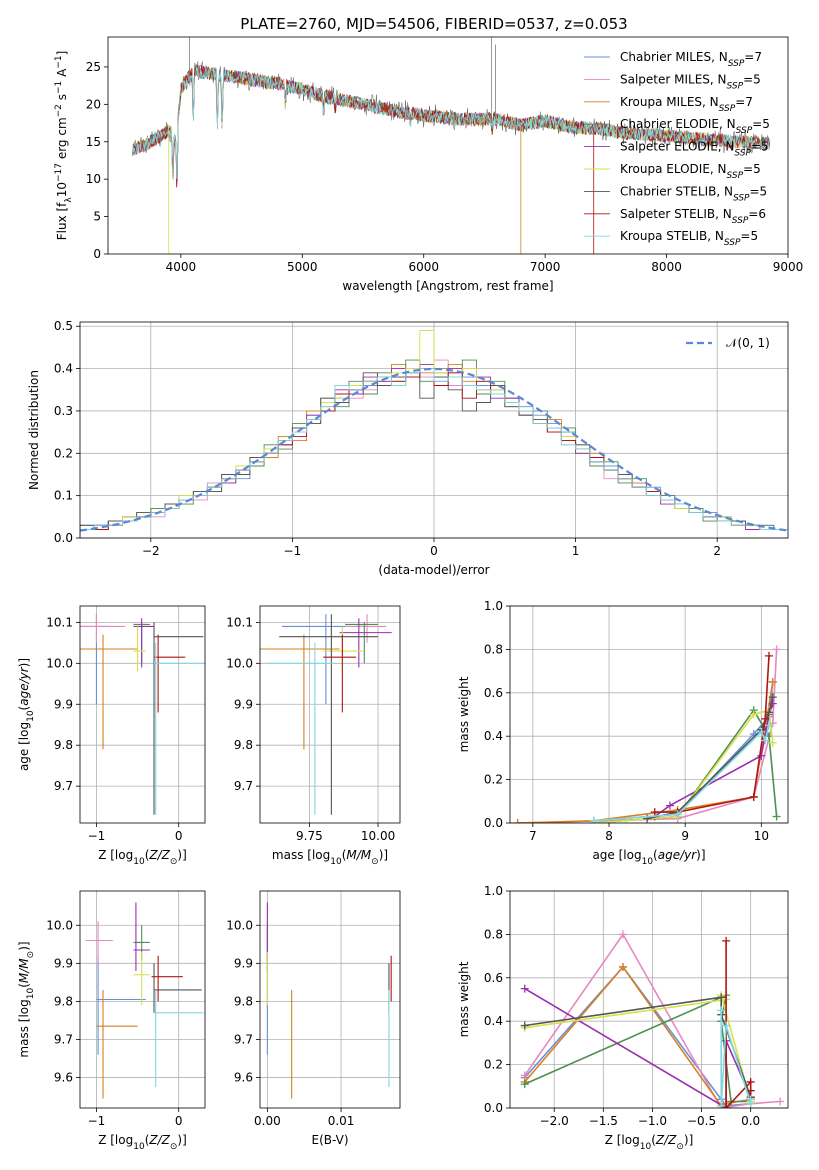  What do you see at coordinates (267, 1121) in the screenshot?
I see `x-tick-label: 0.00` at bounding box center [267, 1121].